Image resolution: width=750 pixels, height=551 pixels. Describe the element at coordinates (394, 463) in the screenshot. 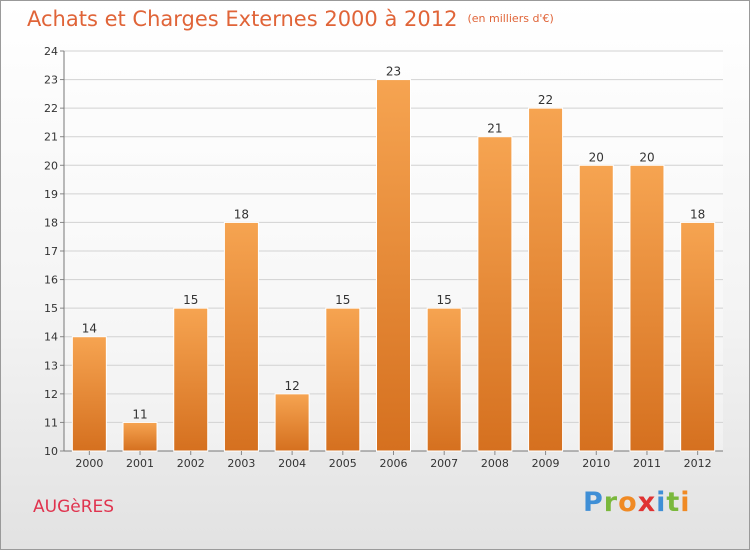

I see `x-tick-label: 2006` at that location.